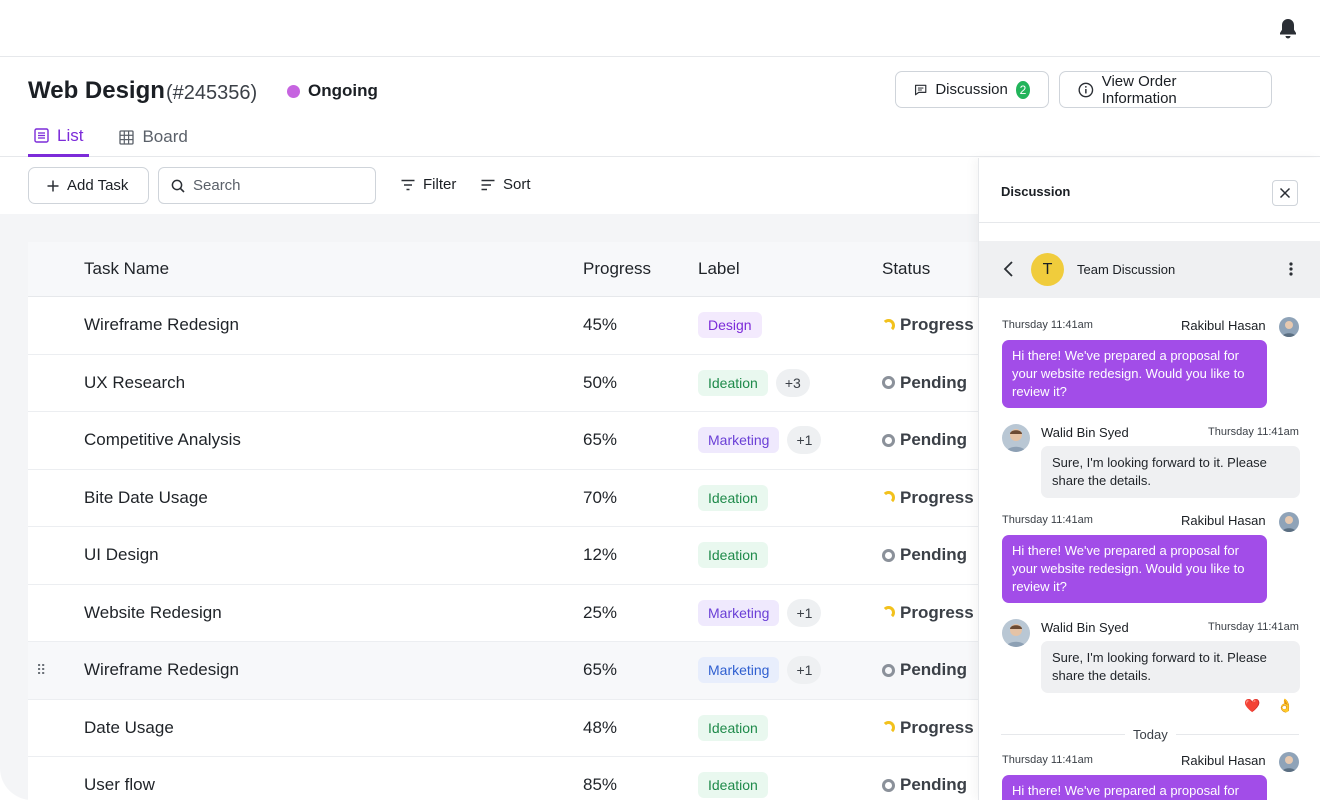 The image size is (1320, 800). What do you see at coordinates (972, 89) in the screenshot?
I see `discussion-button: Discussion 2` at bounding box center [972, 89].